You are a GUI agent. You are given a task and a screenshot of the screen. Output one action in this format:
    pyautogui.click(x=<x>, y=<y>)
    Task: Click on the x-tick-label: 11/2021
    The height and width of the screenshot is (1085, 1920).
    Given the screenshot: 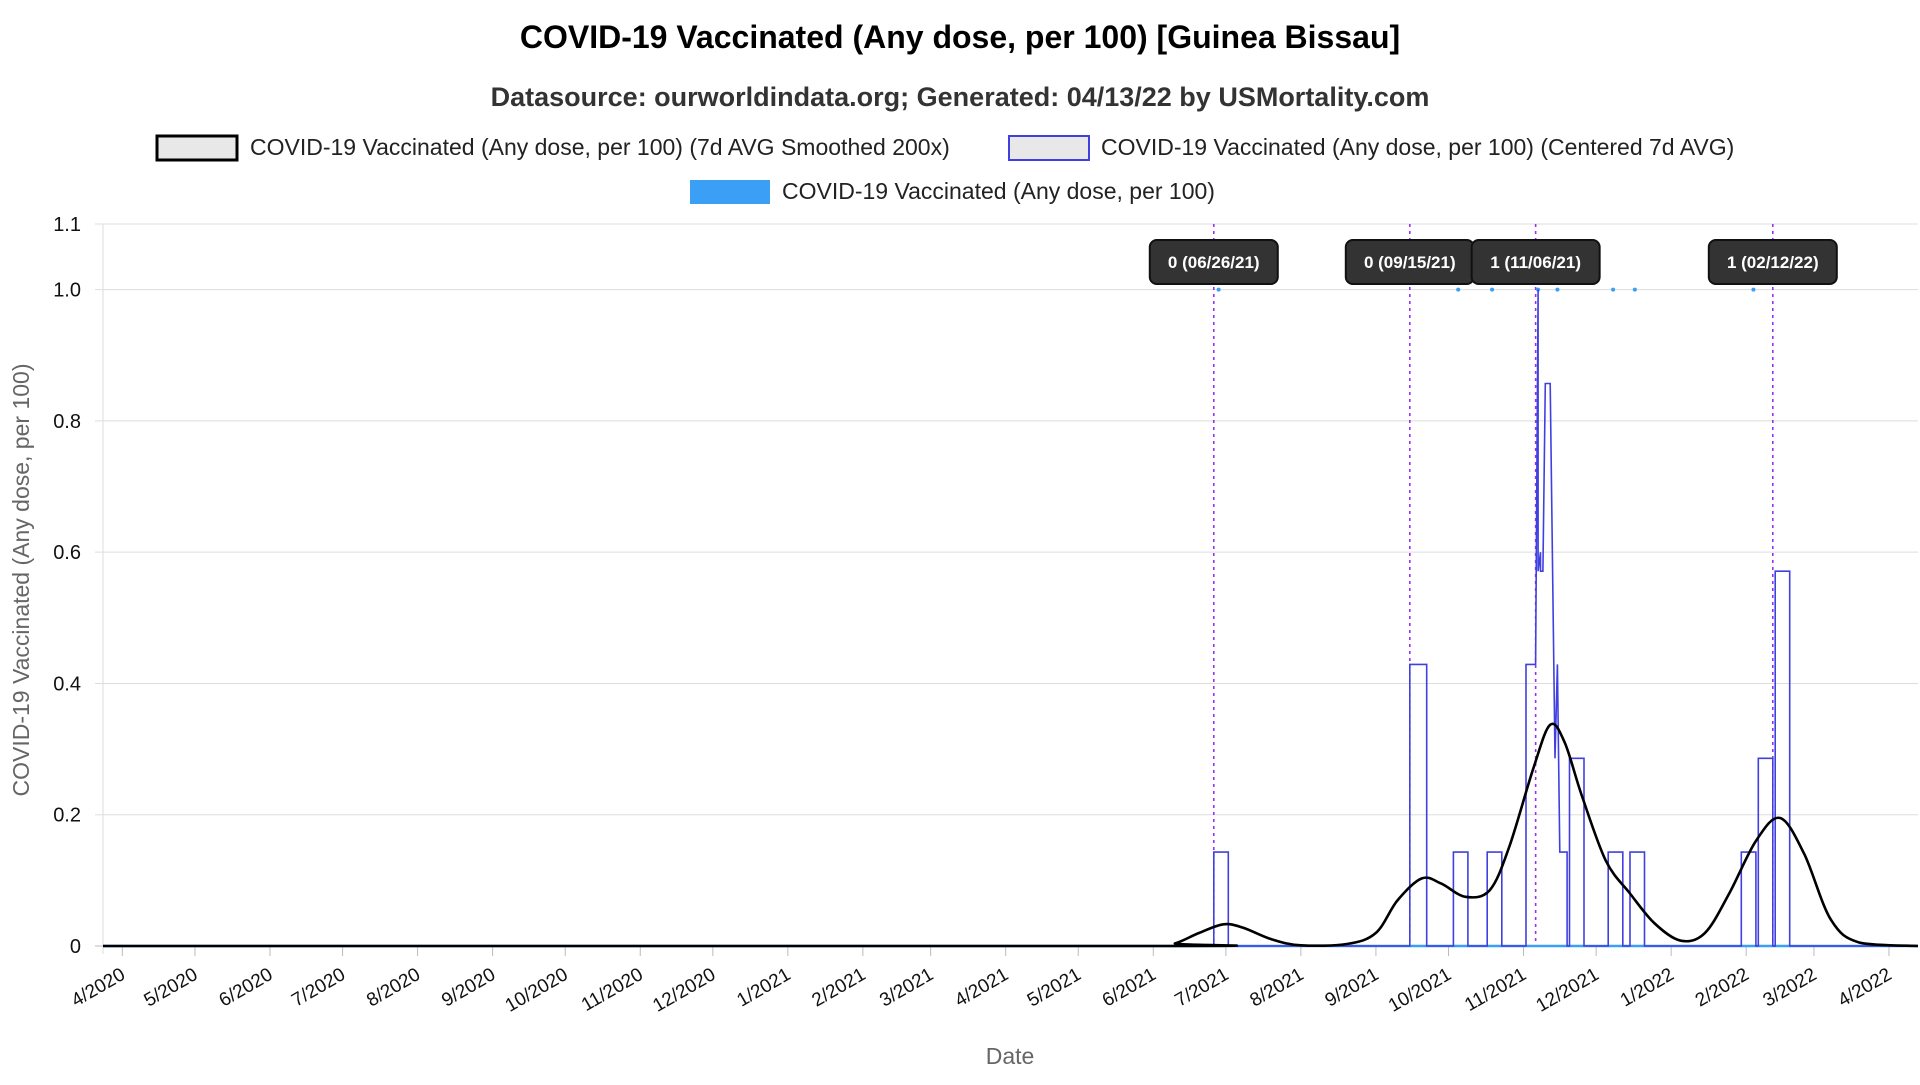 What is the action you would take?
    pyautogui.click(x=1495, y=990)
    